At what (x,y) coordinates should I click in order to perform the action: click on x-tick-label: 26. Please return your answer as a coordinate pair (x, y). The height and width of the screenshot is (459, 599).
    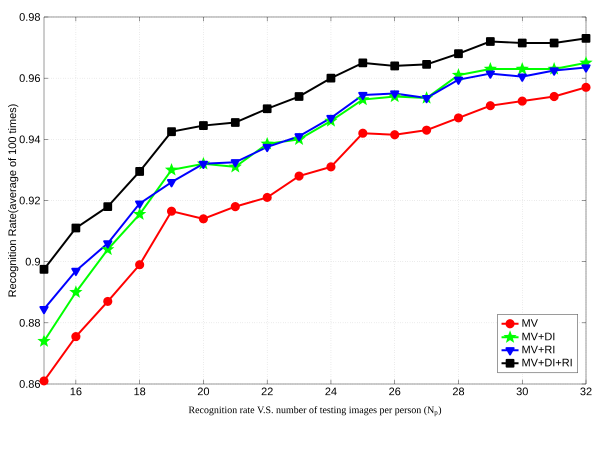
    Looking at the image, I should click on (394, 392).